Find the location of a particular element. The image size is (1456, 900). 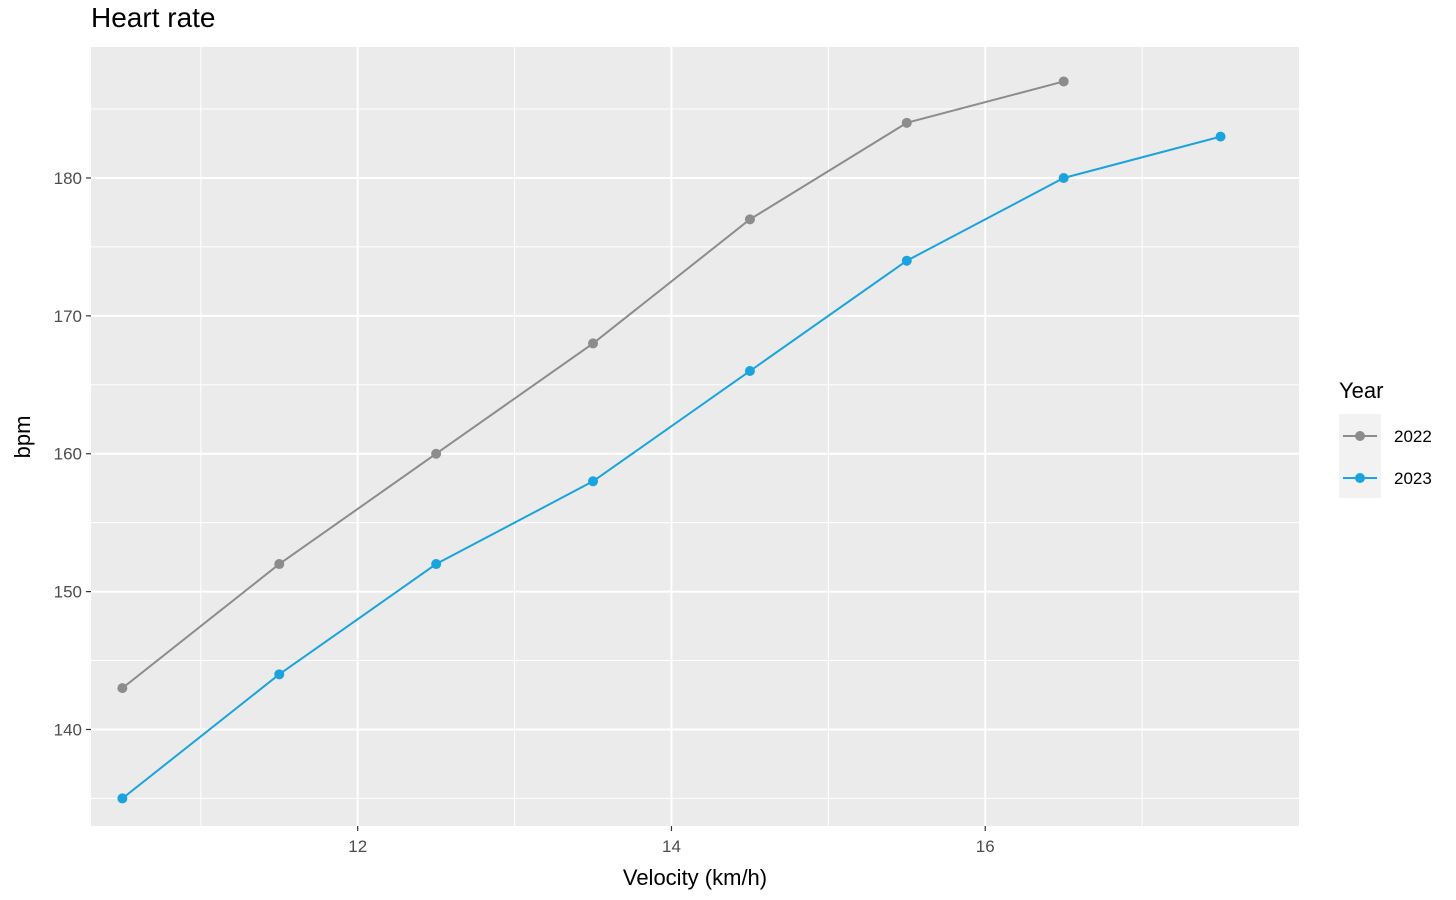

y-tick-label: 160 is located at coordinates (68, 454).